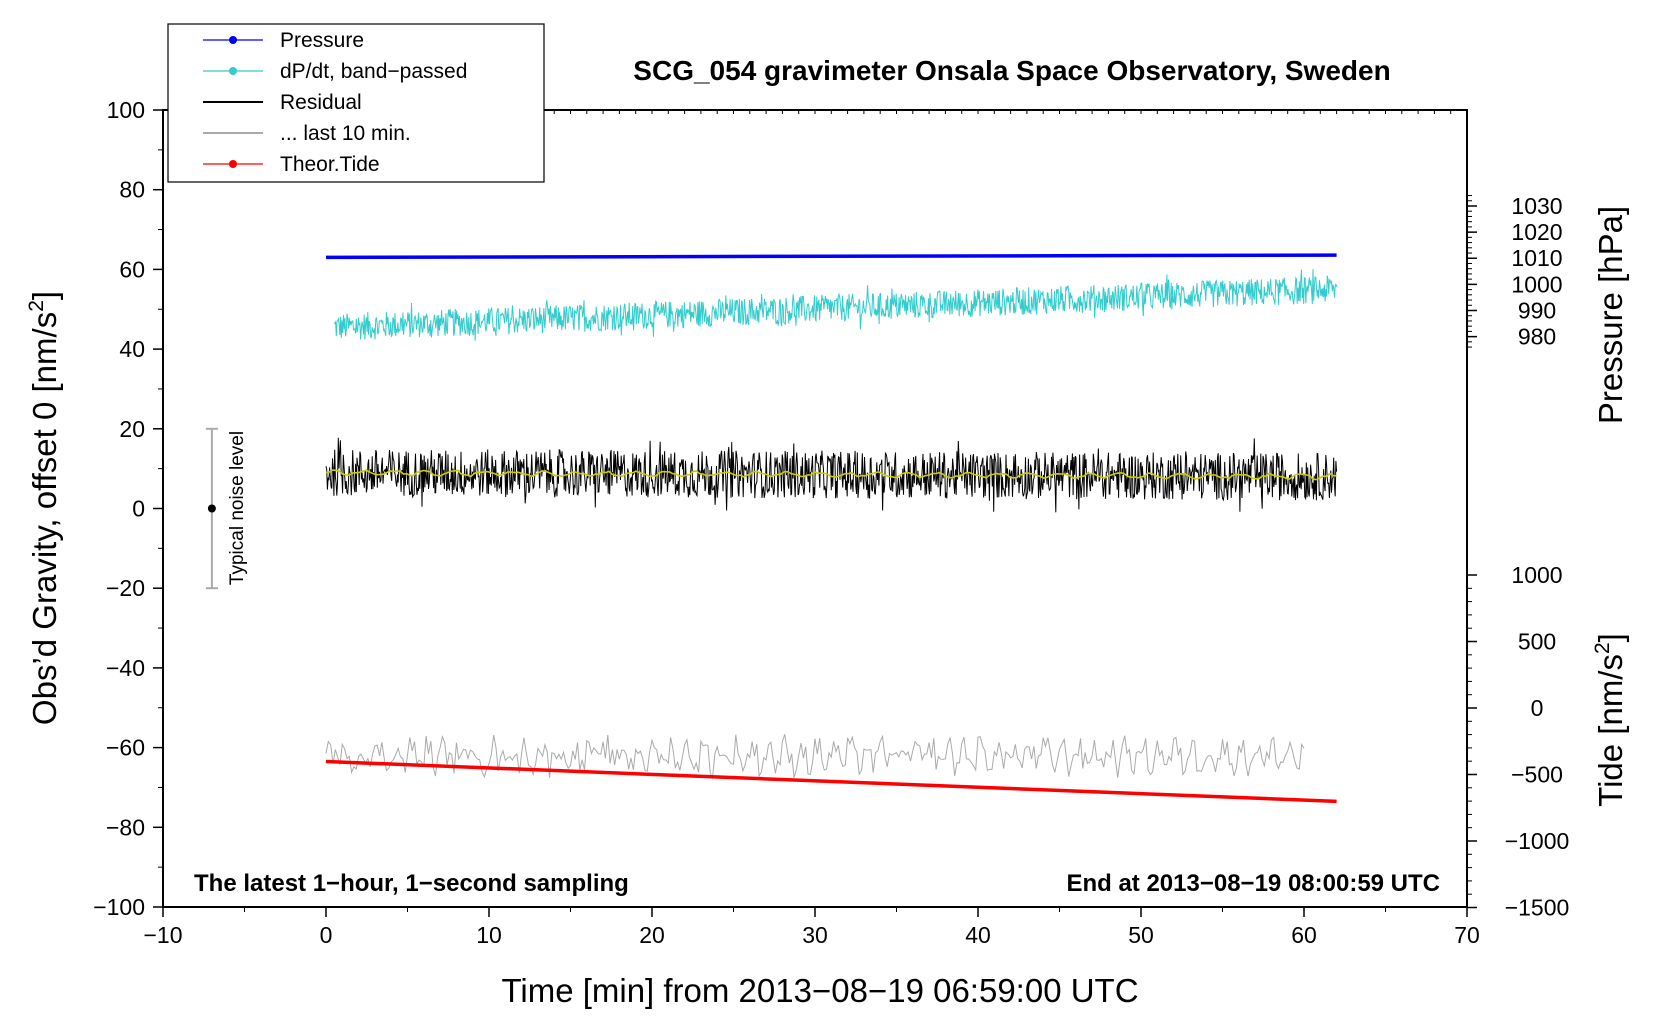 The image size is (1660, 1020). What do you see at coordinates (1537, 775) in the screenshot?
I see `tide-tick-label: −500` at bounding box center [1537, 775].